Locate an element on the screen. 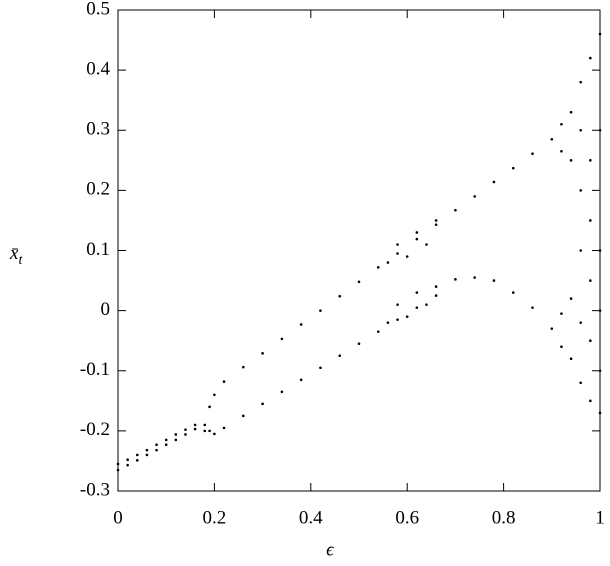  y-tick-label: 0.2 is located at coordinates (98, 189).